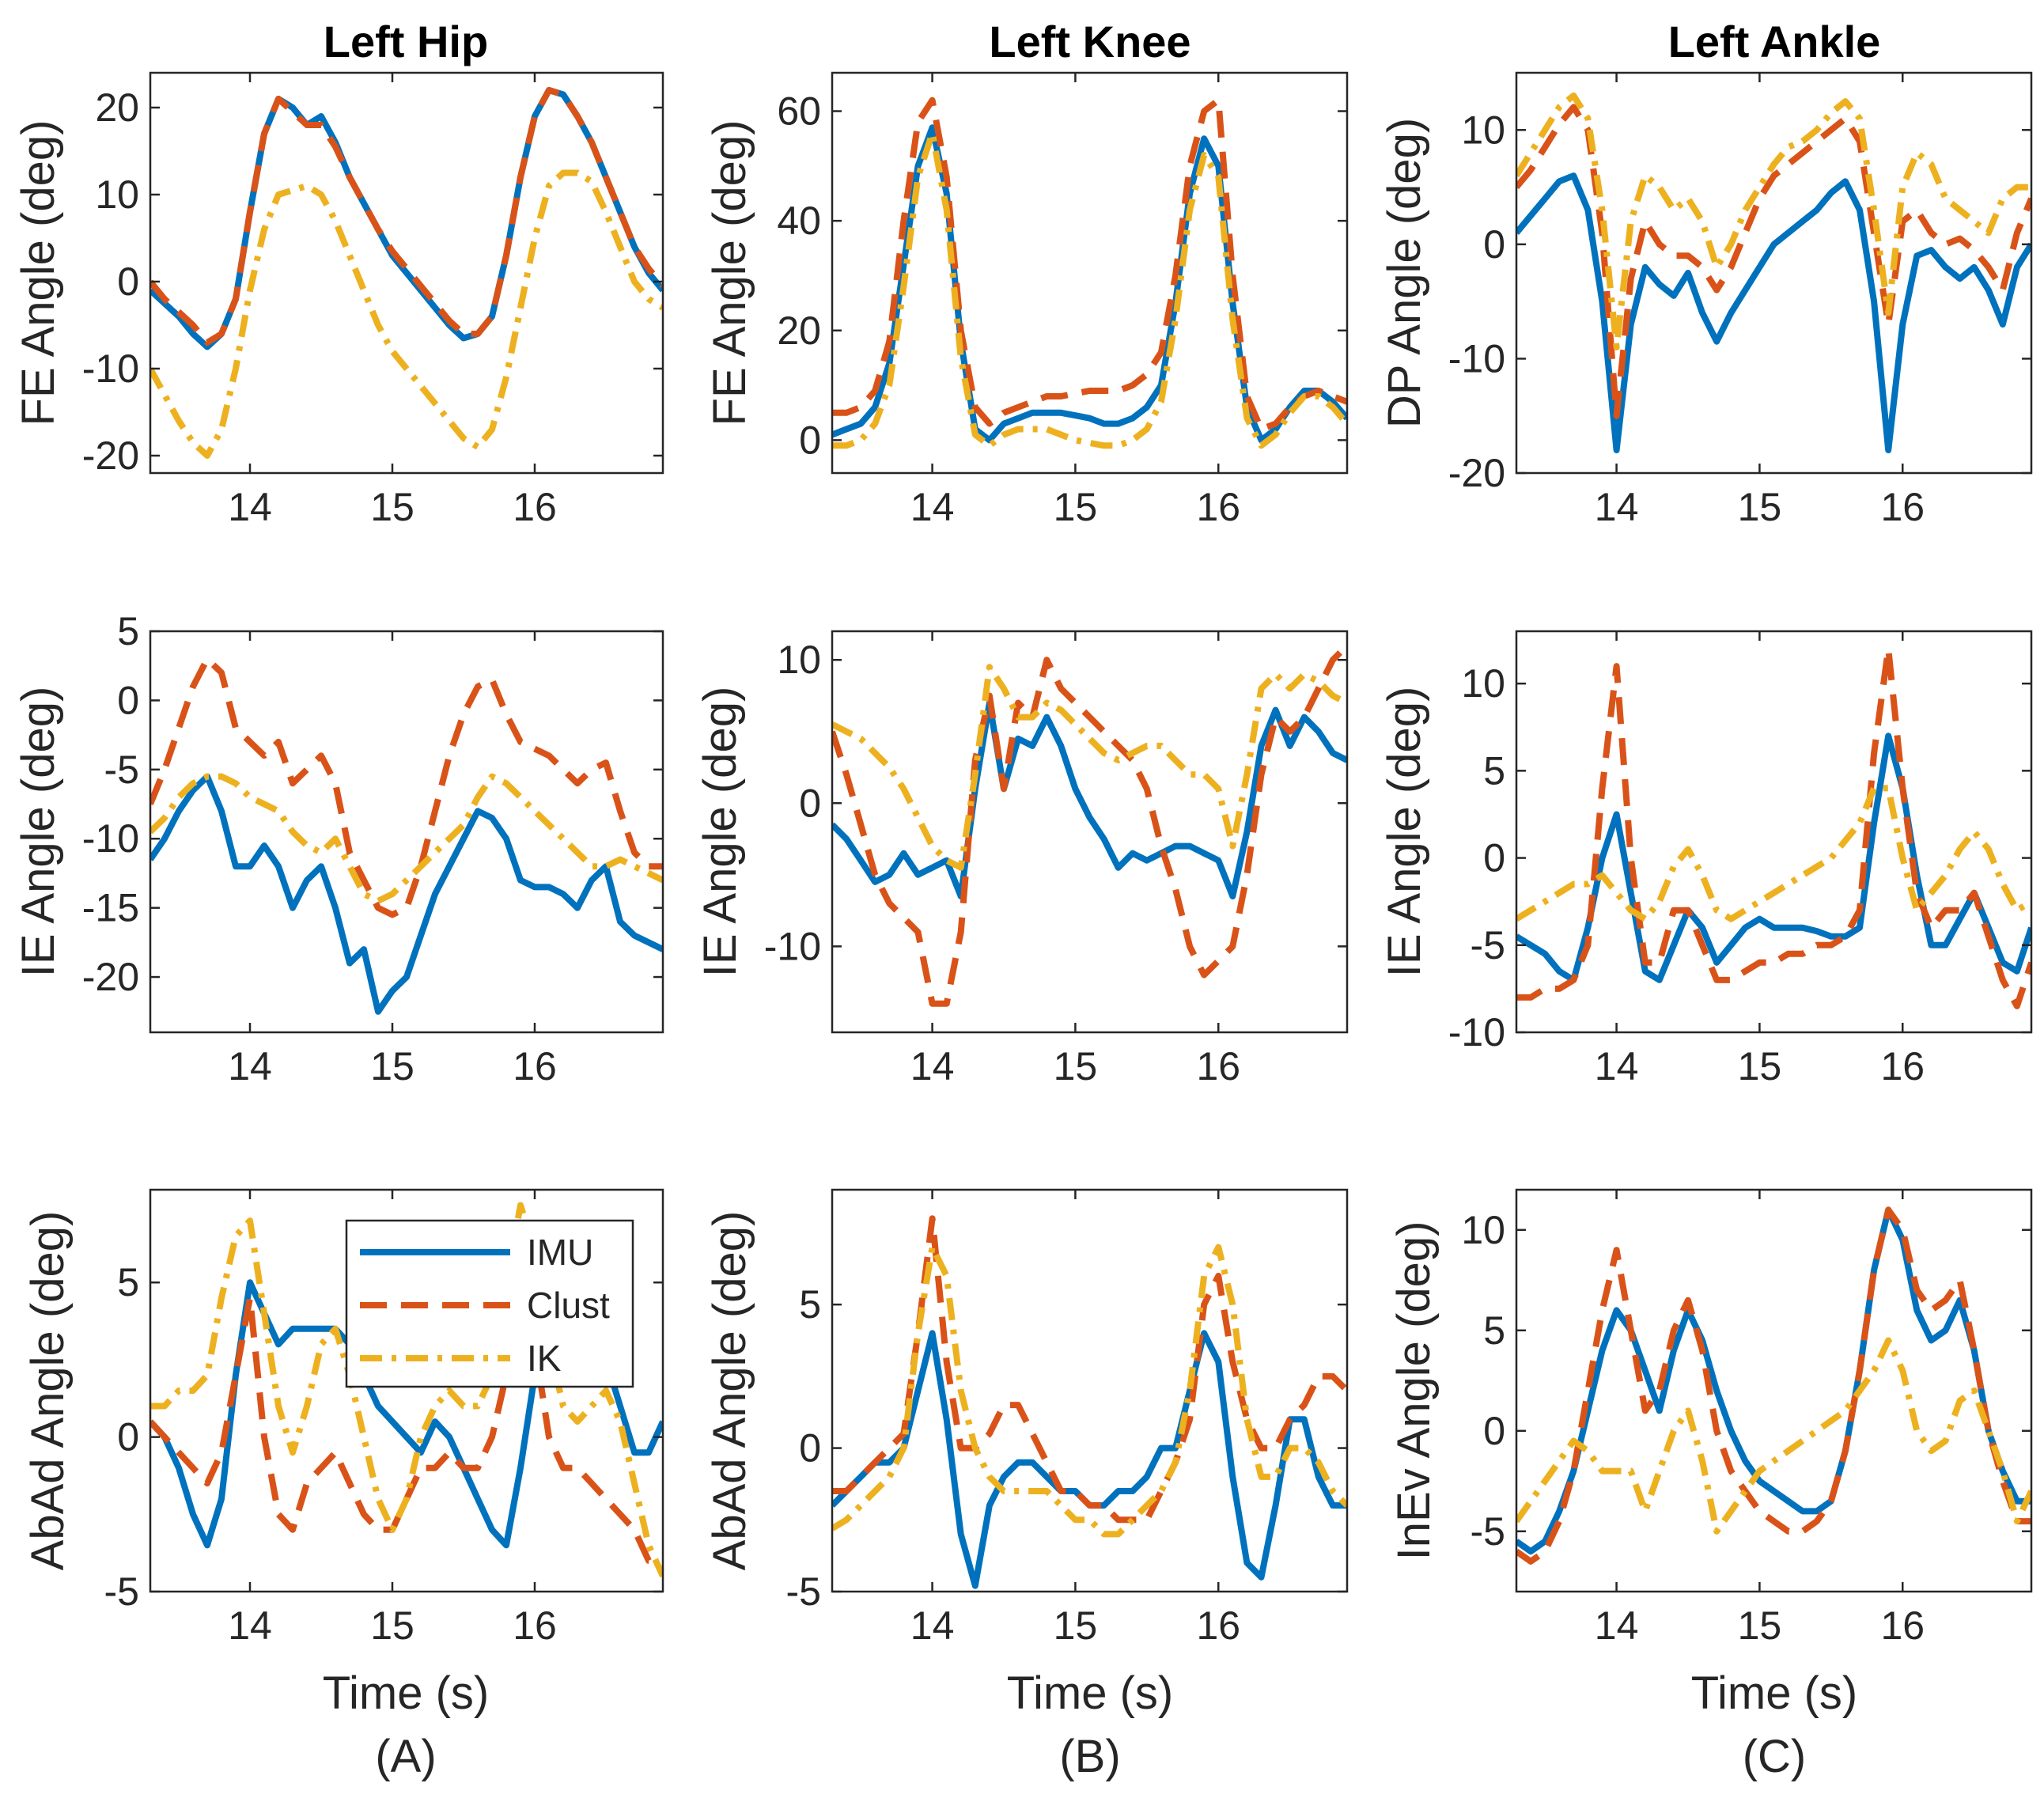  Describe the element at coordinates (406, 1693) in the screenshot. I see `xlabel-hip: Time (s)` at that location.